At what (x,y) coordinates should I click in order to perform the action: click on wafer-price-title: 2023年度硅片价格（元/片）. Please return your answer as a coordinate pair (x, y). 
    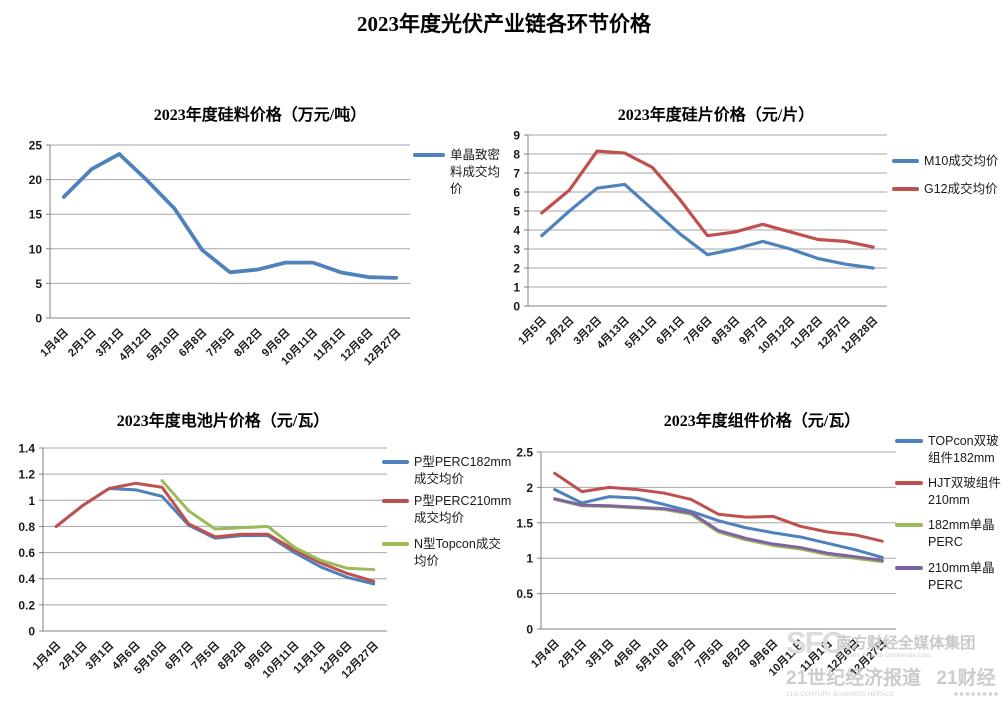
    Looking at the image, I should click on (716, 115).